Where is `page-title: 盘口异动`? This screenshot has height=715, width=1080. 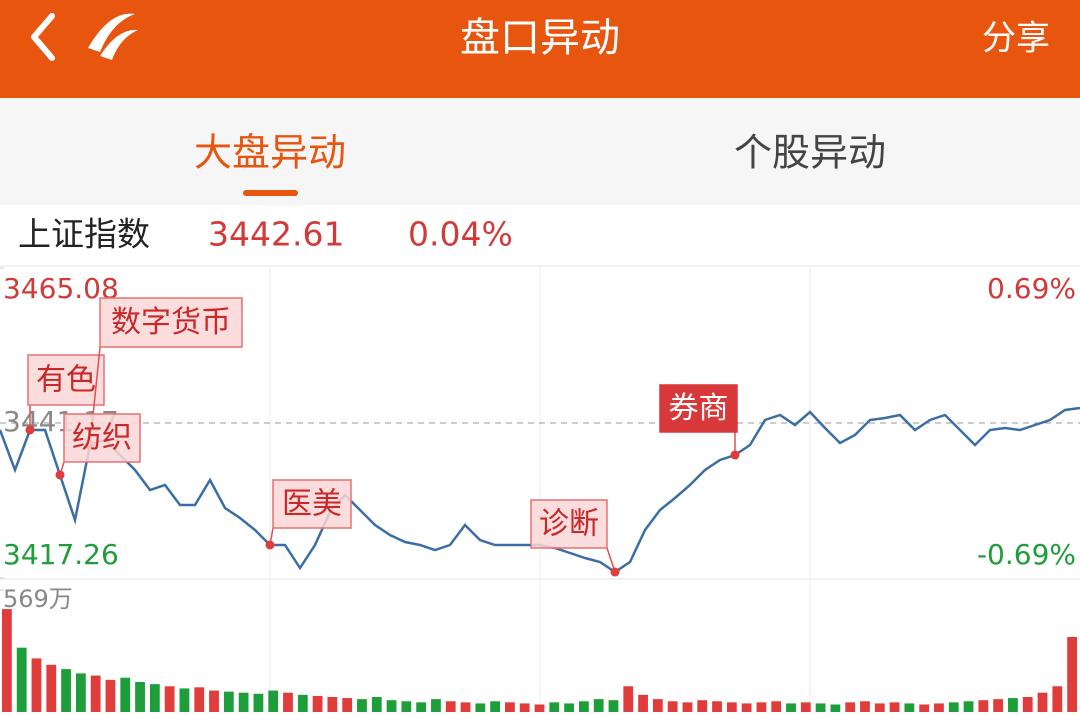
page-title: 盘口异动 is located at coordinates (540, 38).